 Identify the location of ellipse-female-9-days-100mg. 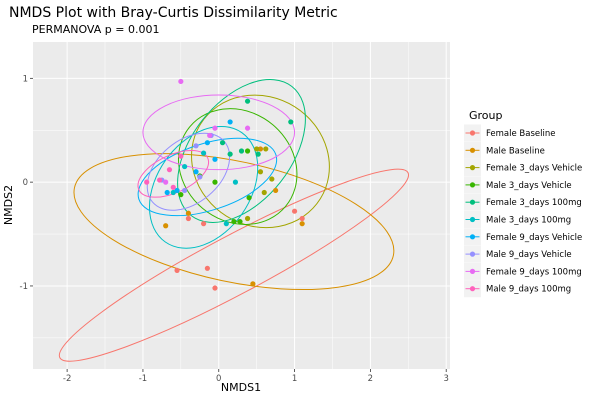
(219, 132).